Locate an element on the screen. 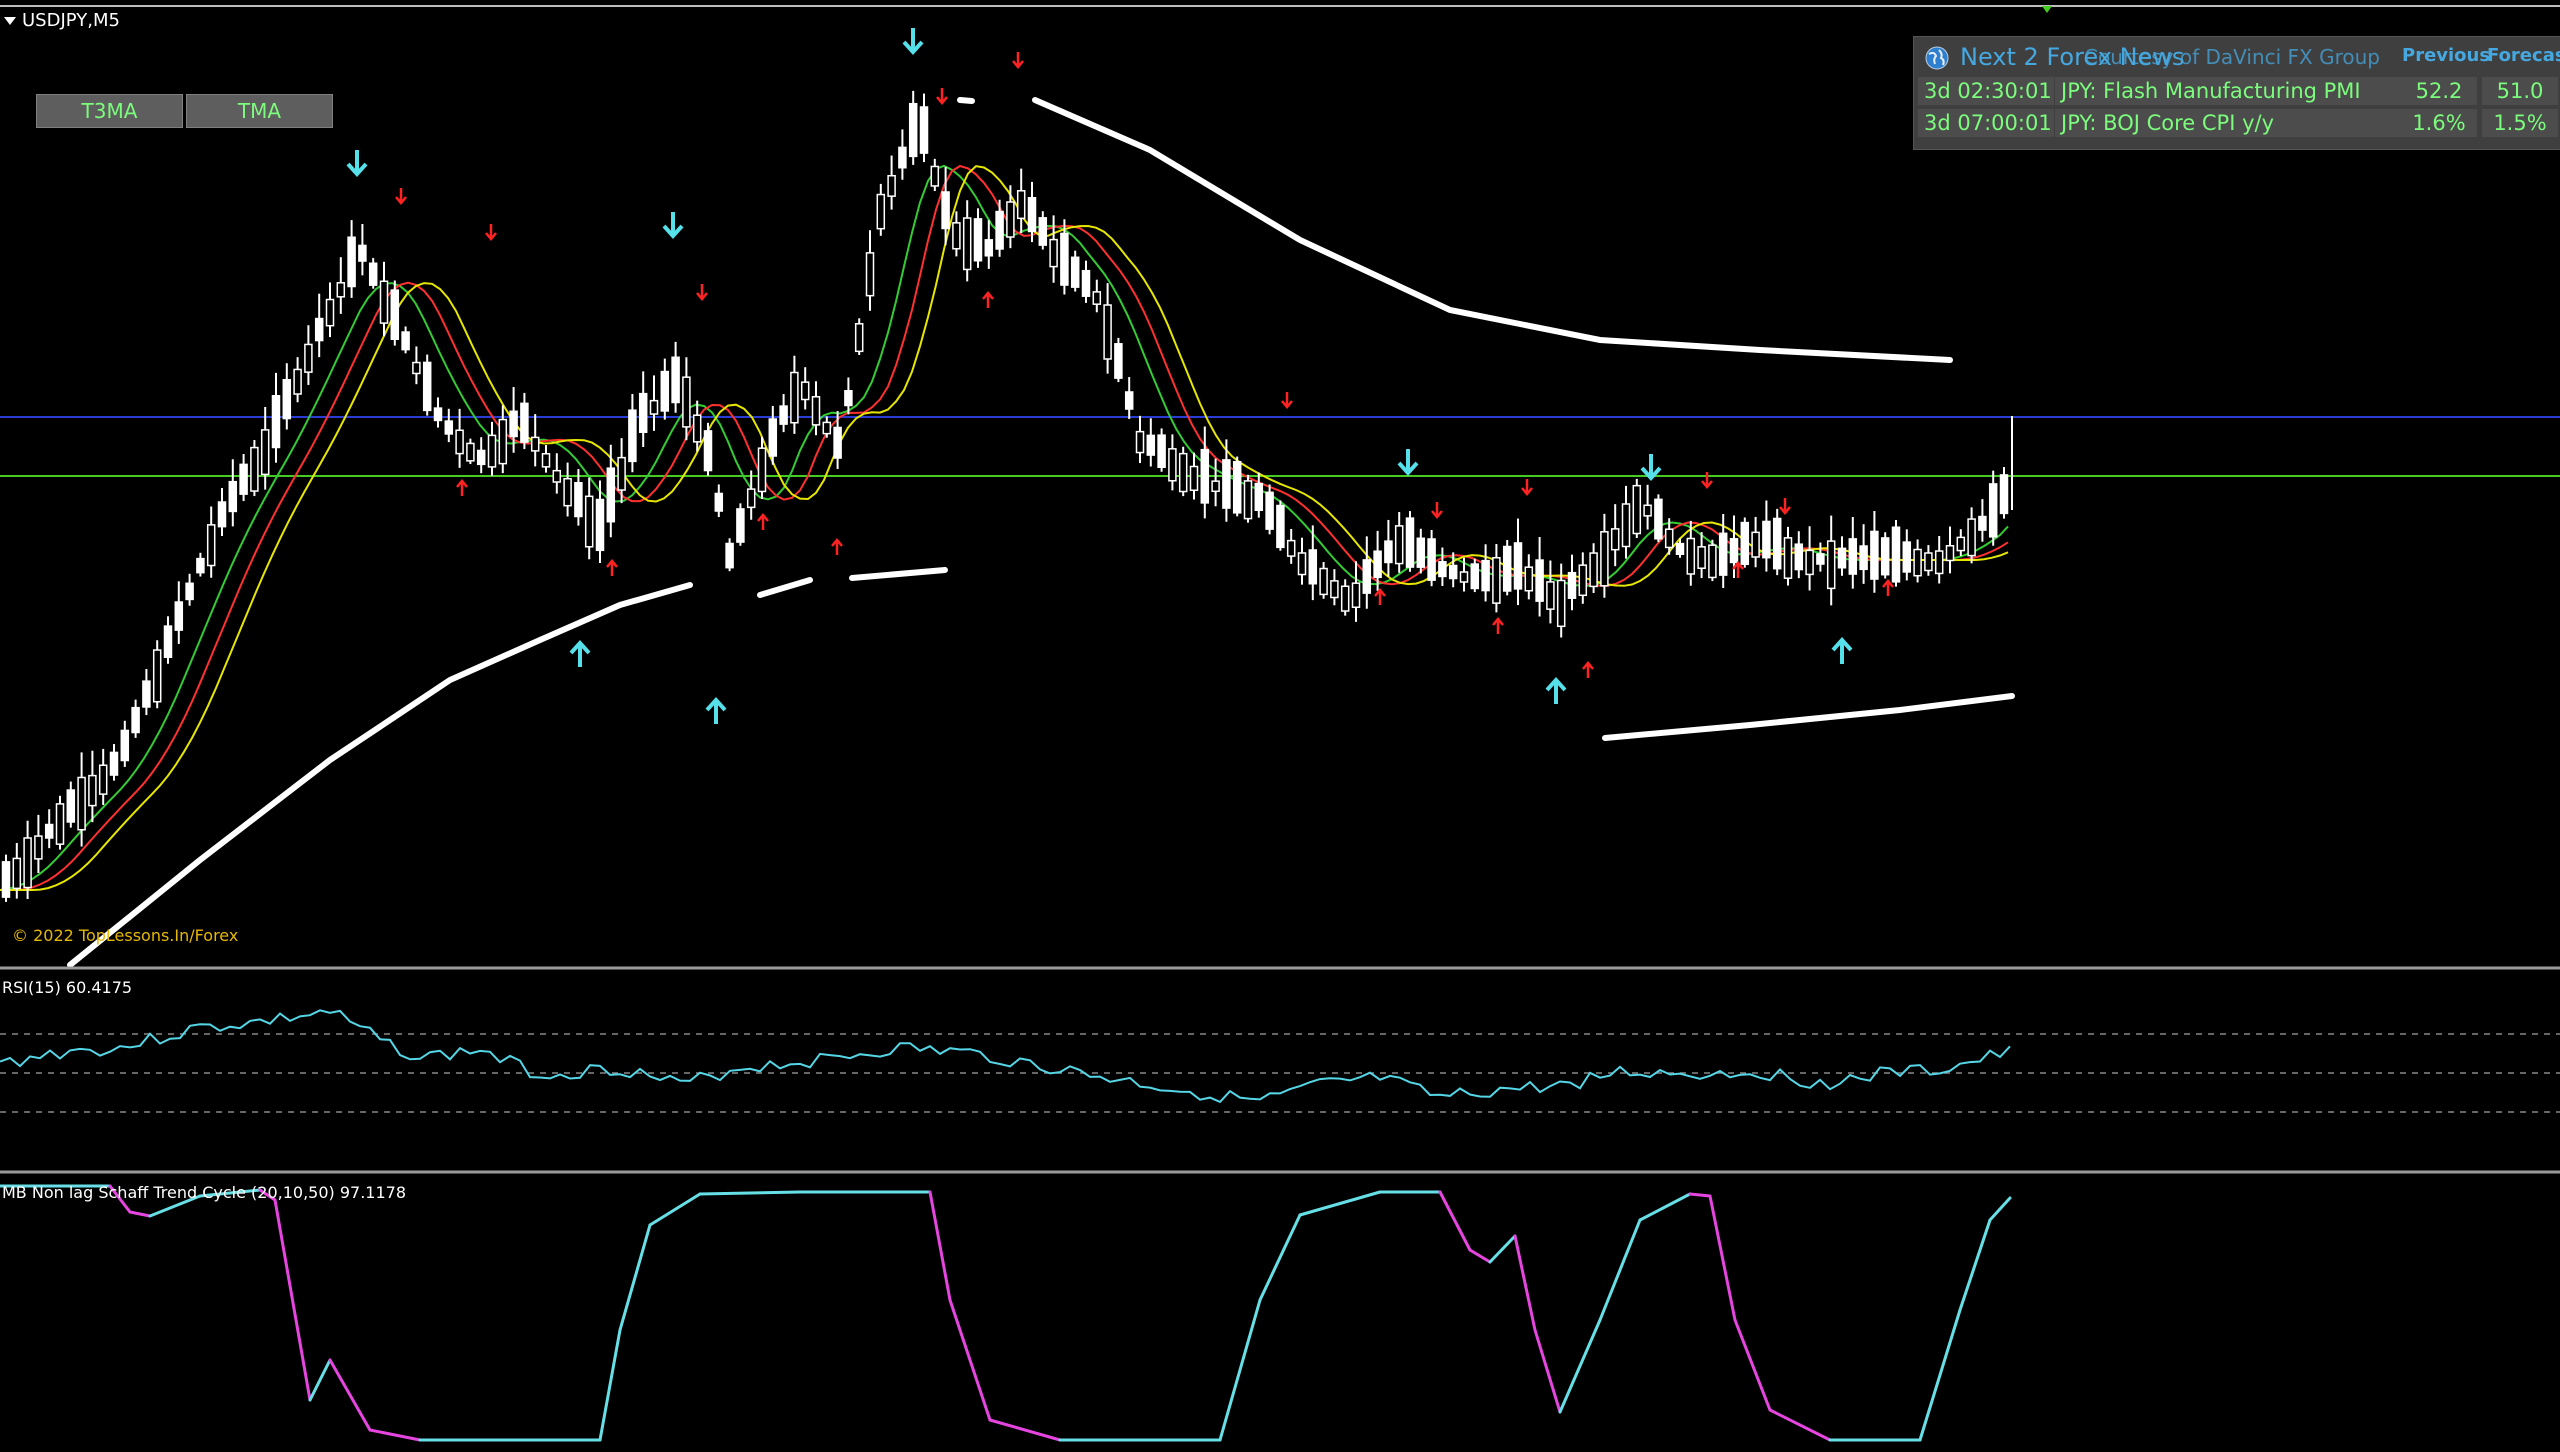  dropdown-triangle-icon is located at coordinates (10, 20).